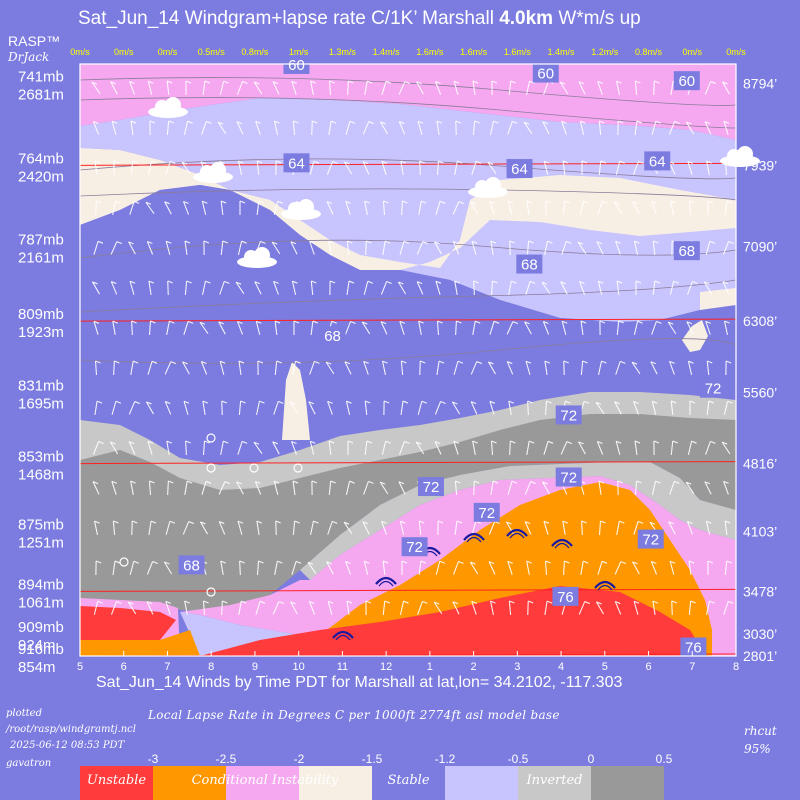 This screenshot has height=800, width=800. I want to click on footer-path: /root/rasp/windgramtj.ncl, so click(71, 729).